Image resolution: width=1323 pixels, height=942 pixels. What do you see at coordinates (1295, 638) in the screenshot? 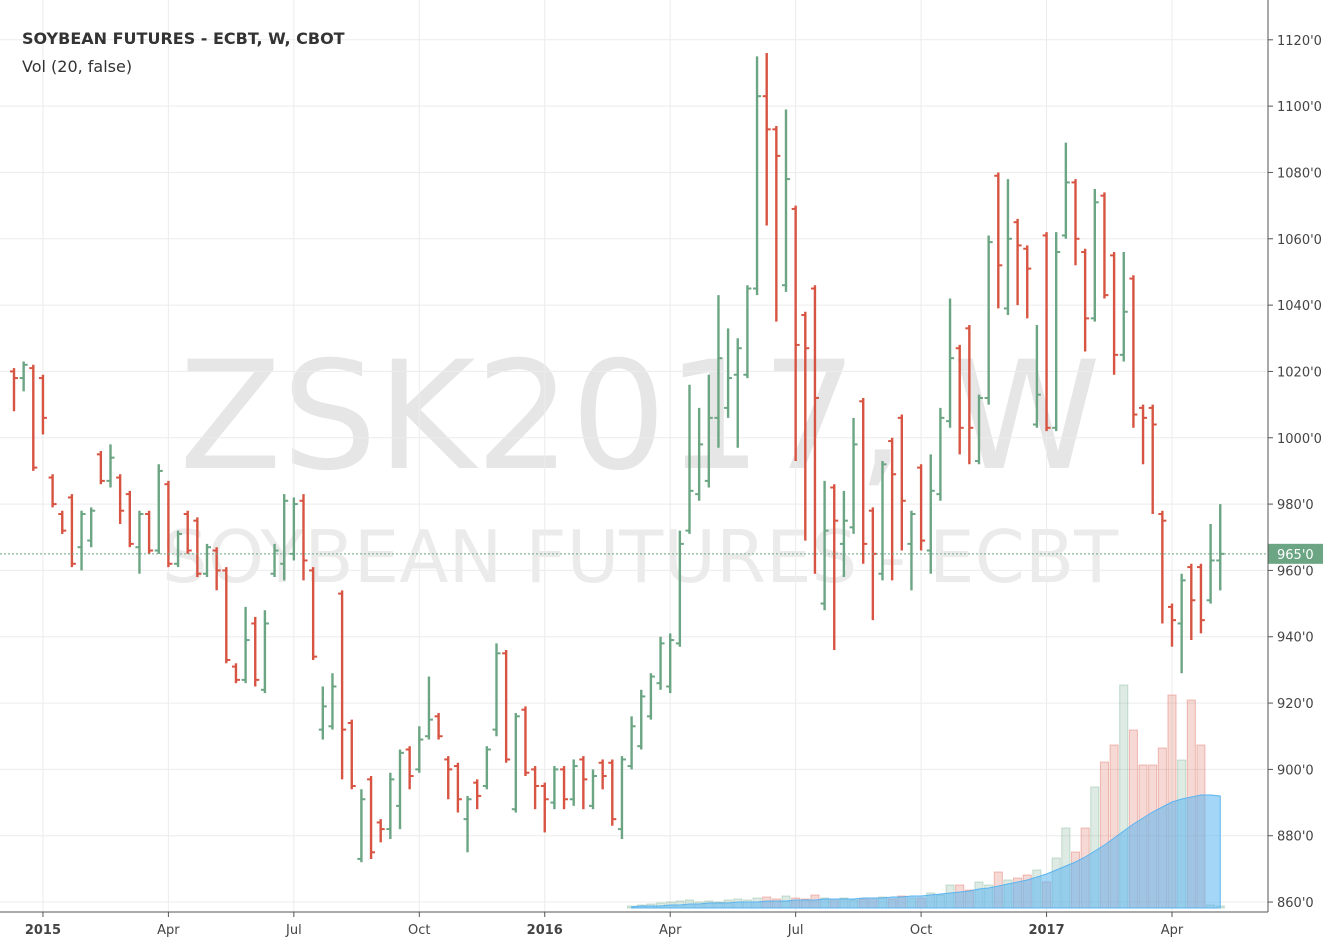
I see `y-tick-label: 940'0` at bounding box center [1295, 638].